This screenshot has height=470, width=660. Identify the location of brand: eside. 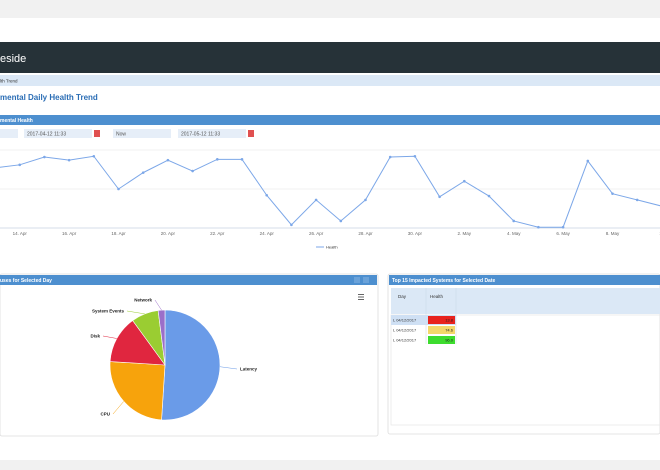
(13, 59).